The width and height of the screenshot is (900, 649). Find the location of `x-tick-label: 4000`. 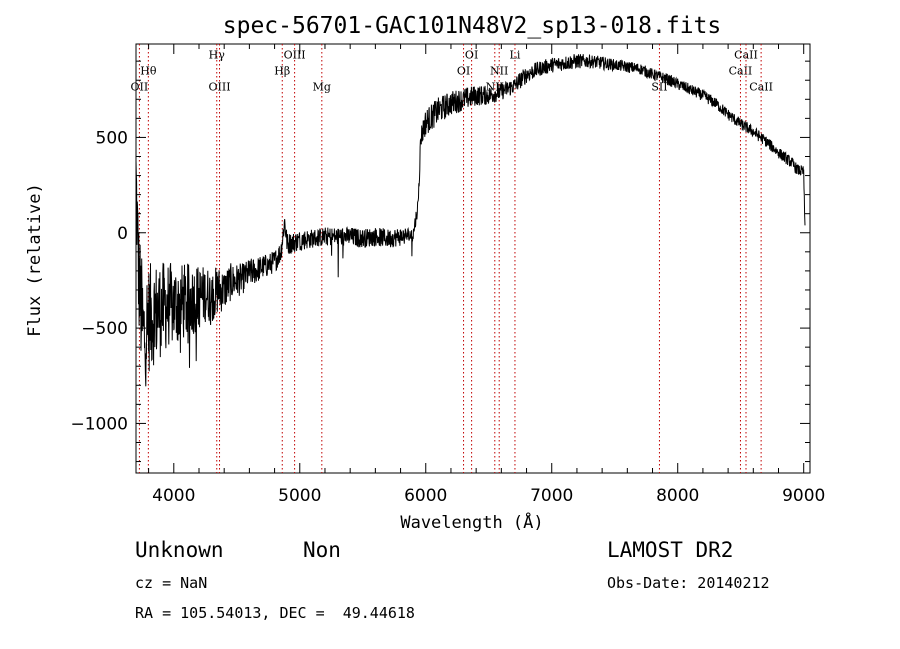

x-tick-label: 4000 is located at coordinates (173, 496).